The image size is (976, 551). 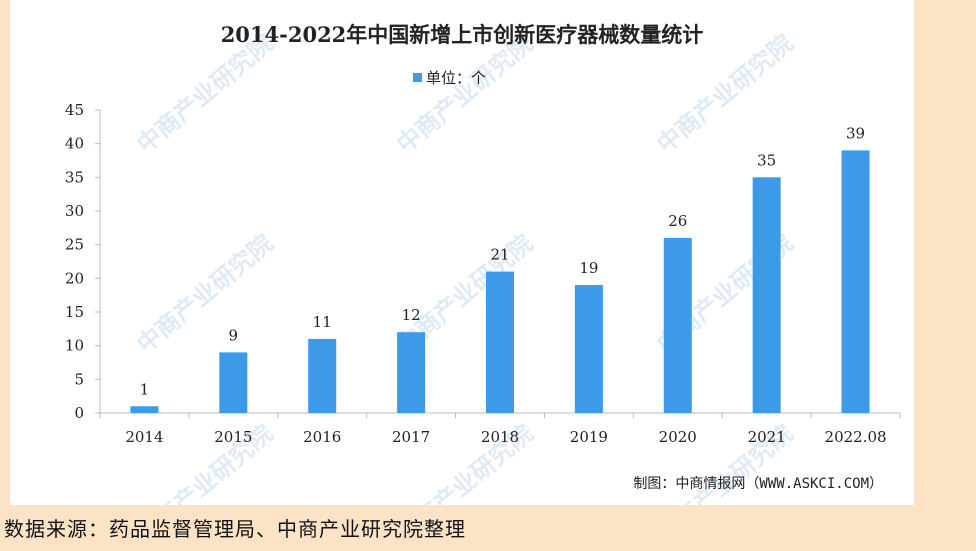 What do you see at coordinates (500, 437) in the screenshot?
I see `x-tick-label: 2018` at bounding box center [500, 437].